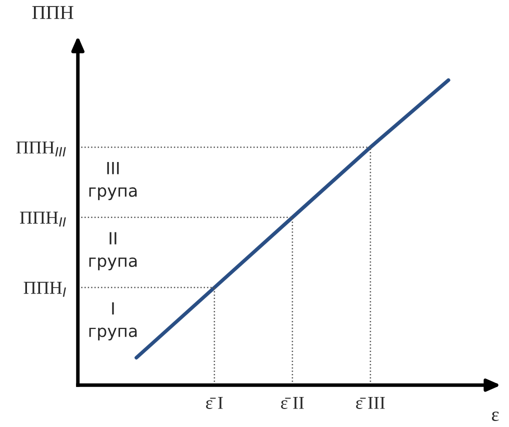 This screenshot has height=427, width=509. What do you see at coordinates (370, 402) in the screenshot?
I see `x-tick-label: ε̄ III` at bounding box center [370, 402].